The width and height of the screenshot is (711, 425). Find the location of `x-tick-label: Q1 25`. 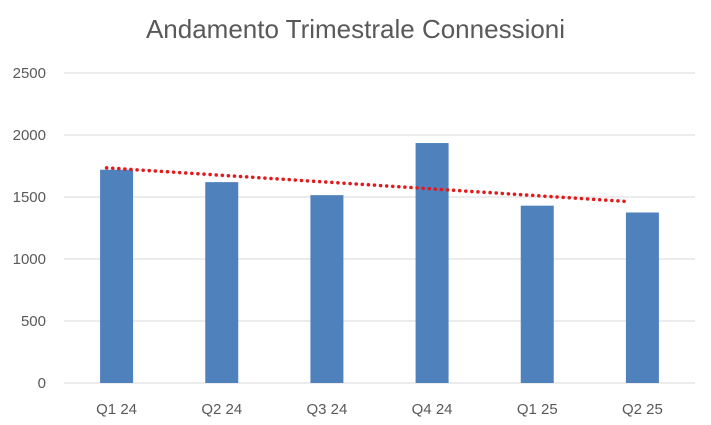

x-tick-label: Q1 25 is located at coordinates (537, 409).